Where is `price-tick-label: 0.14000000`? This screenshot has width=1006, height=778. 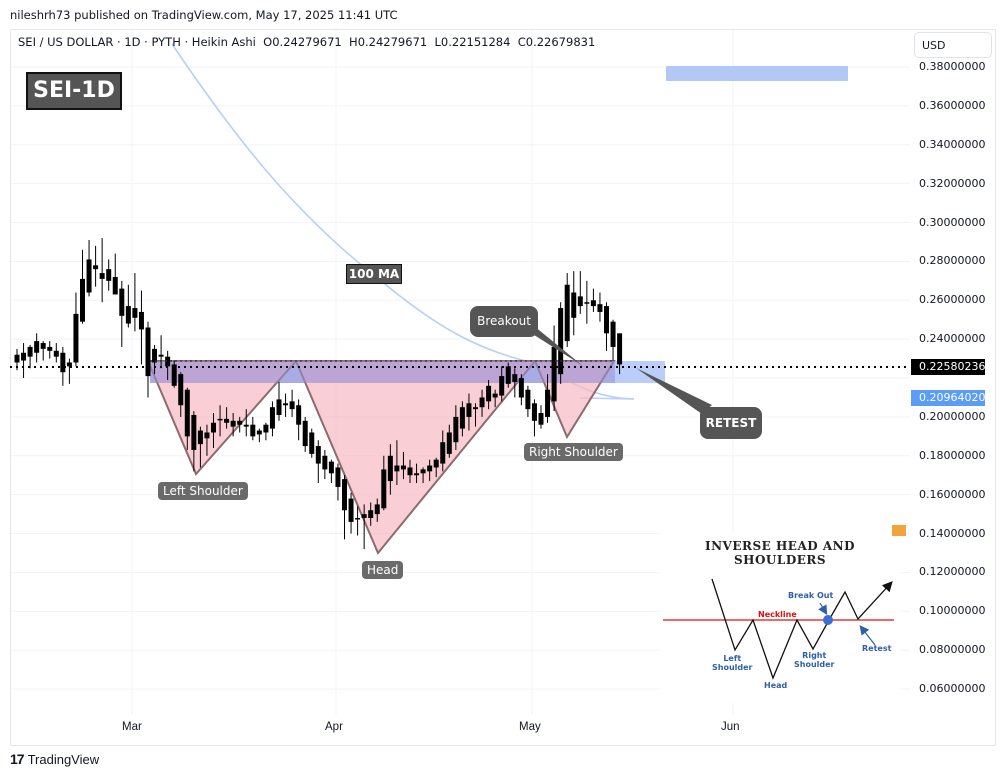 price-tick-label: 0.14000000 is located at coordinates (952, 533).